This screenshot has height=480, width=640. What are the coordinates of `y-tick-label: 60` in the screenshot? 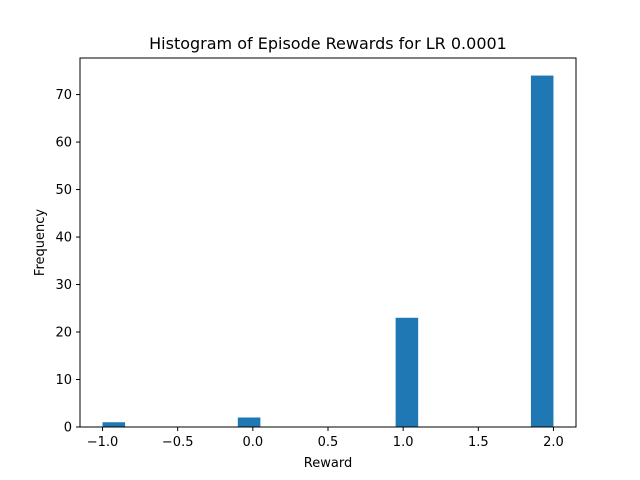 It's located at (63, 143).